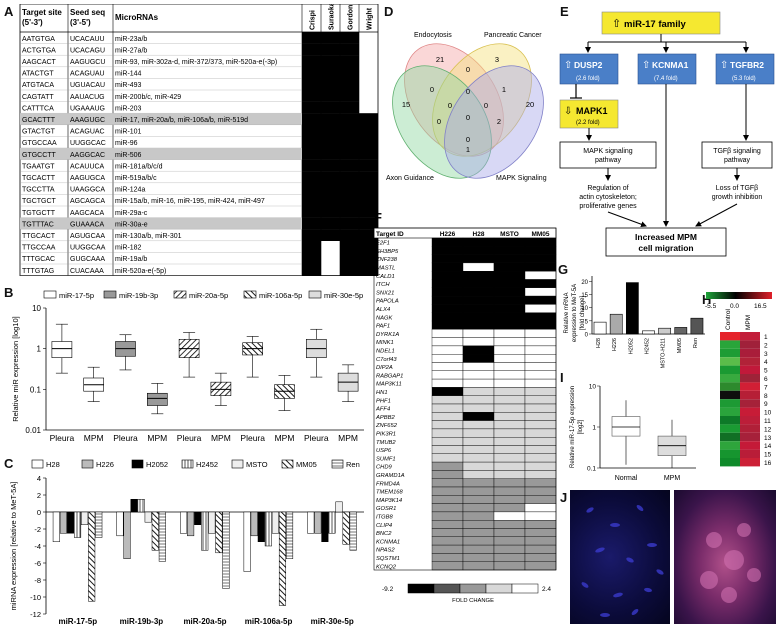 This screenshot has height=629, width=778. I want to click on group-label: miR-30e-5p, so click(332, 621).